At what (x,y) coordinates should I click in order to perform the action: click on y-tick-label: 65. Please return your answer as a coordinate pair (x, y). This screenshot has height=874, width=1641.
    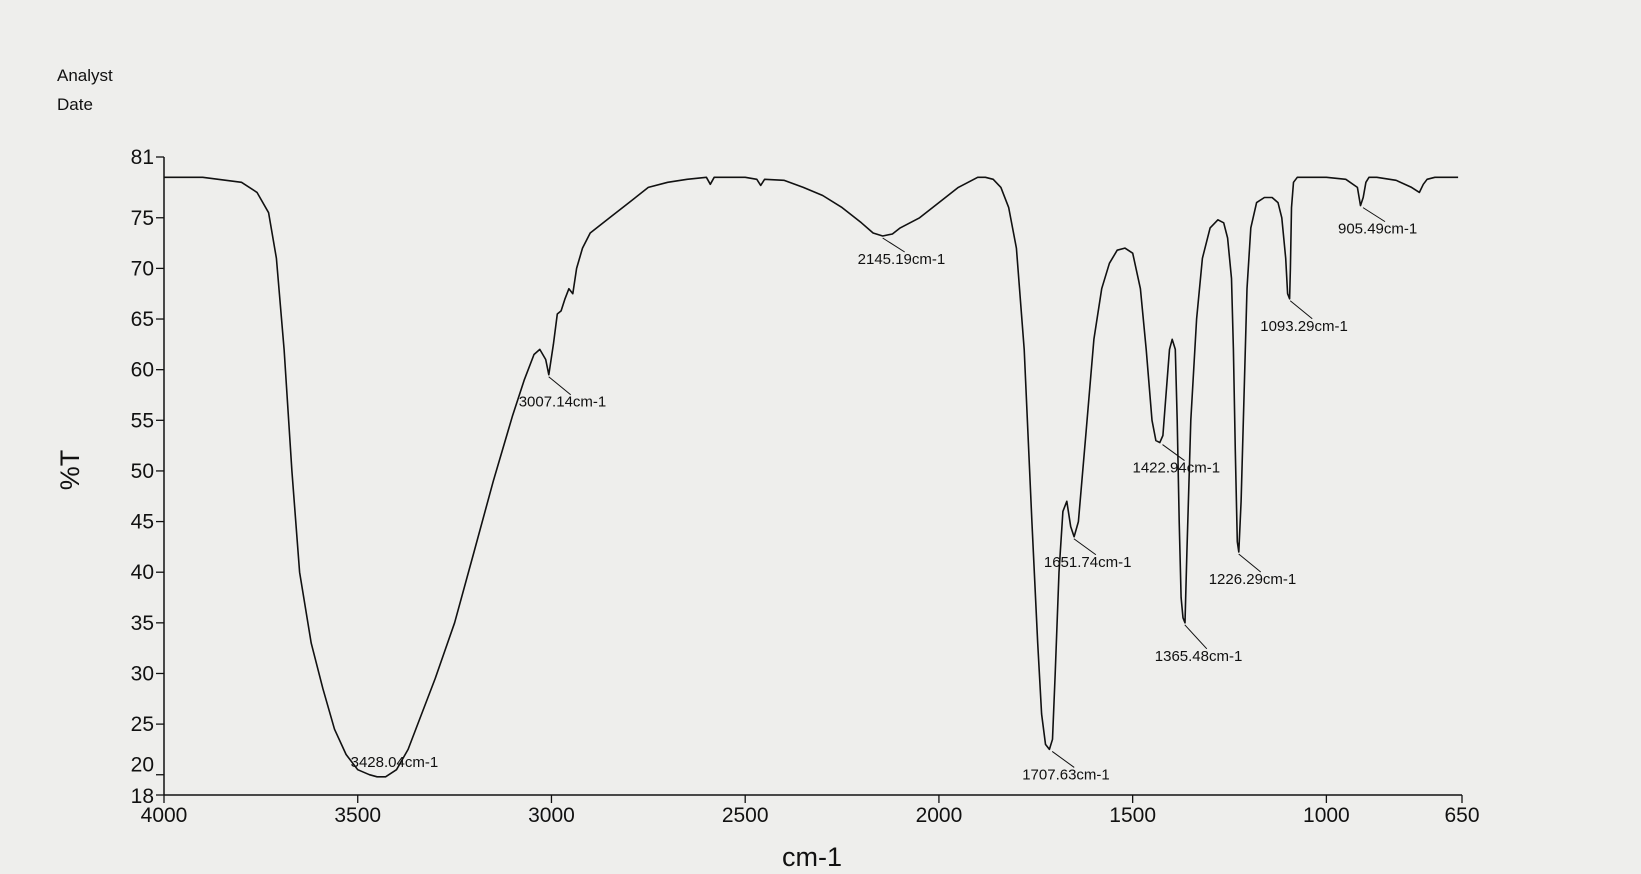
    Looking at the image, I should click on (142, 319).